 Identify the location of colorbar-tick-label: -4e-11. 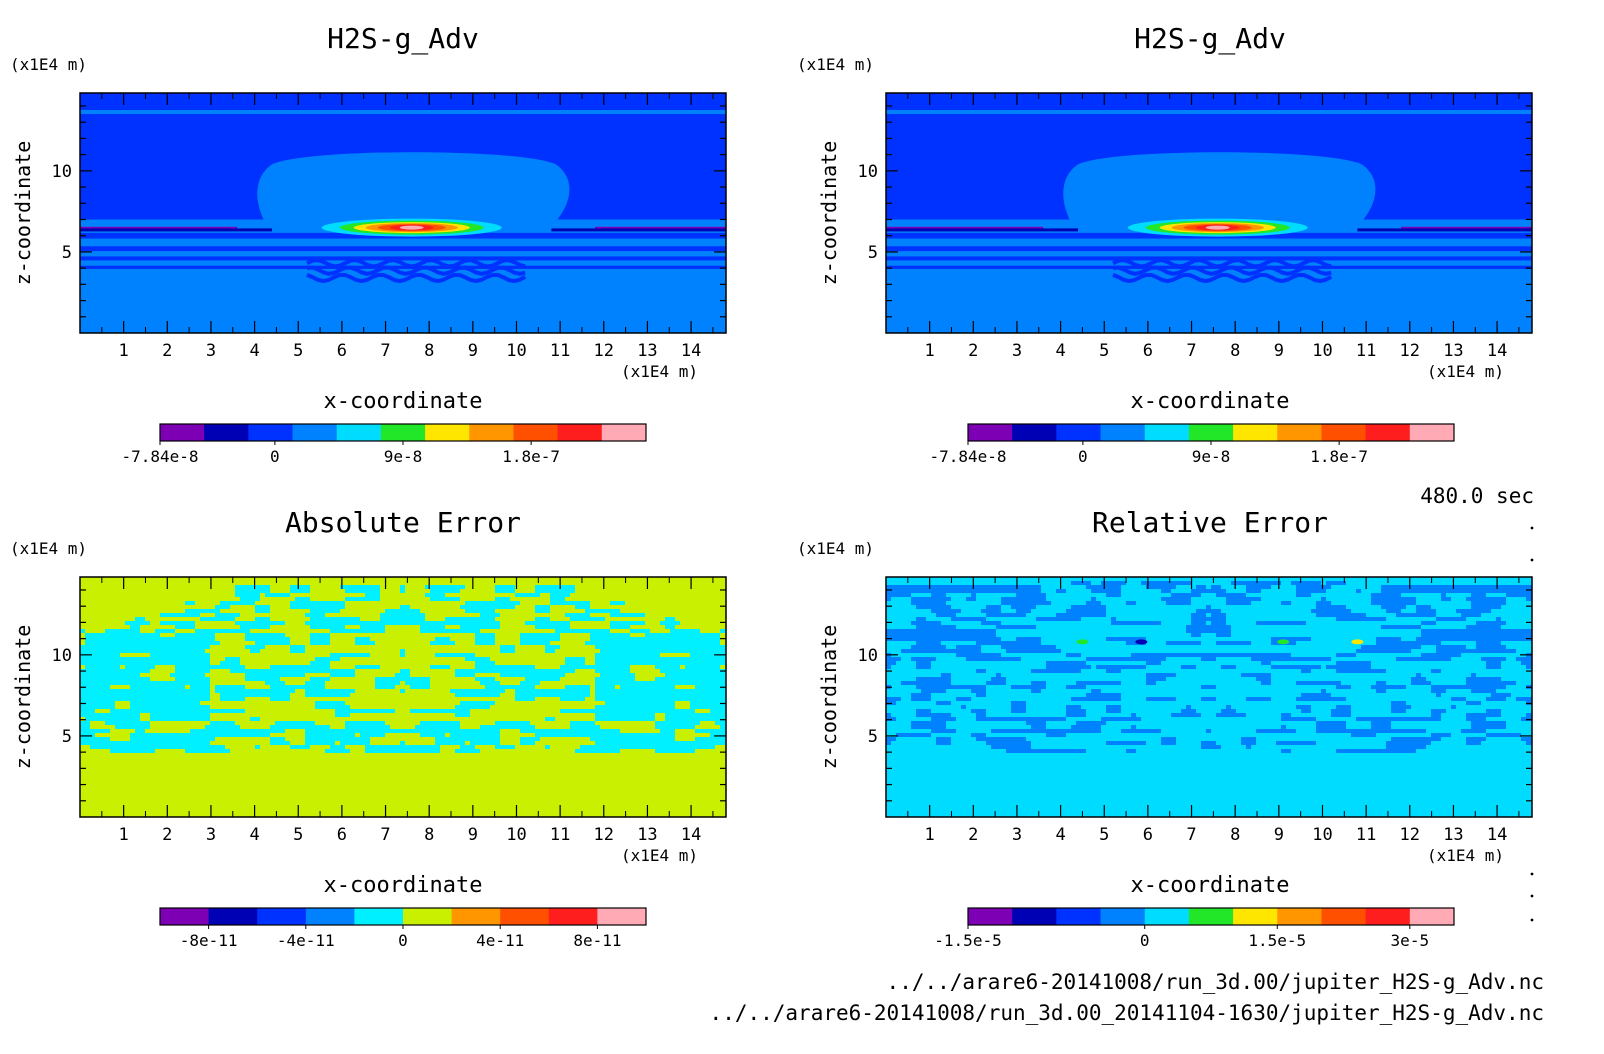
(306, 940).